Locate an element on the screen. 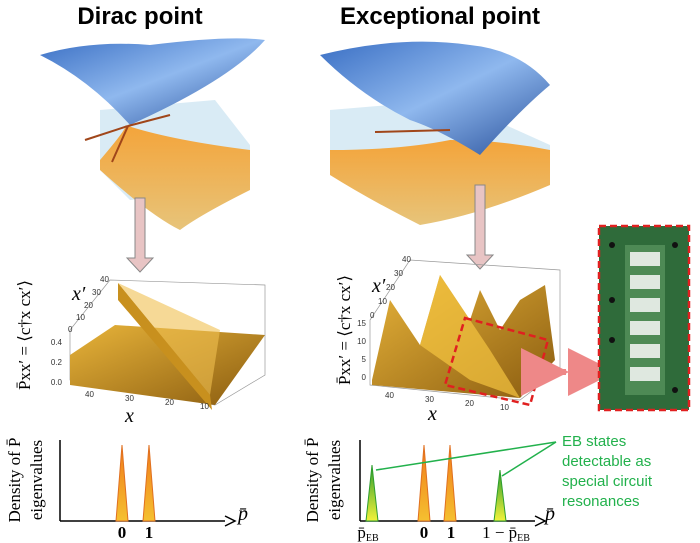 This screenshot has height=543, width=700. tick-main: 1 − p̄ is located at coordinates (499, 532).